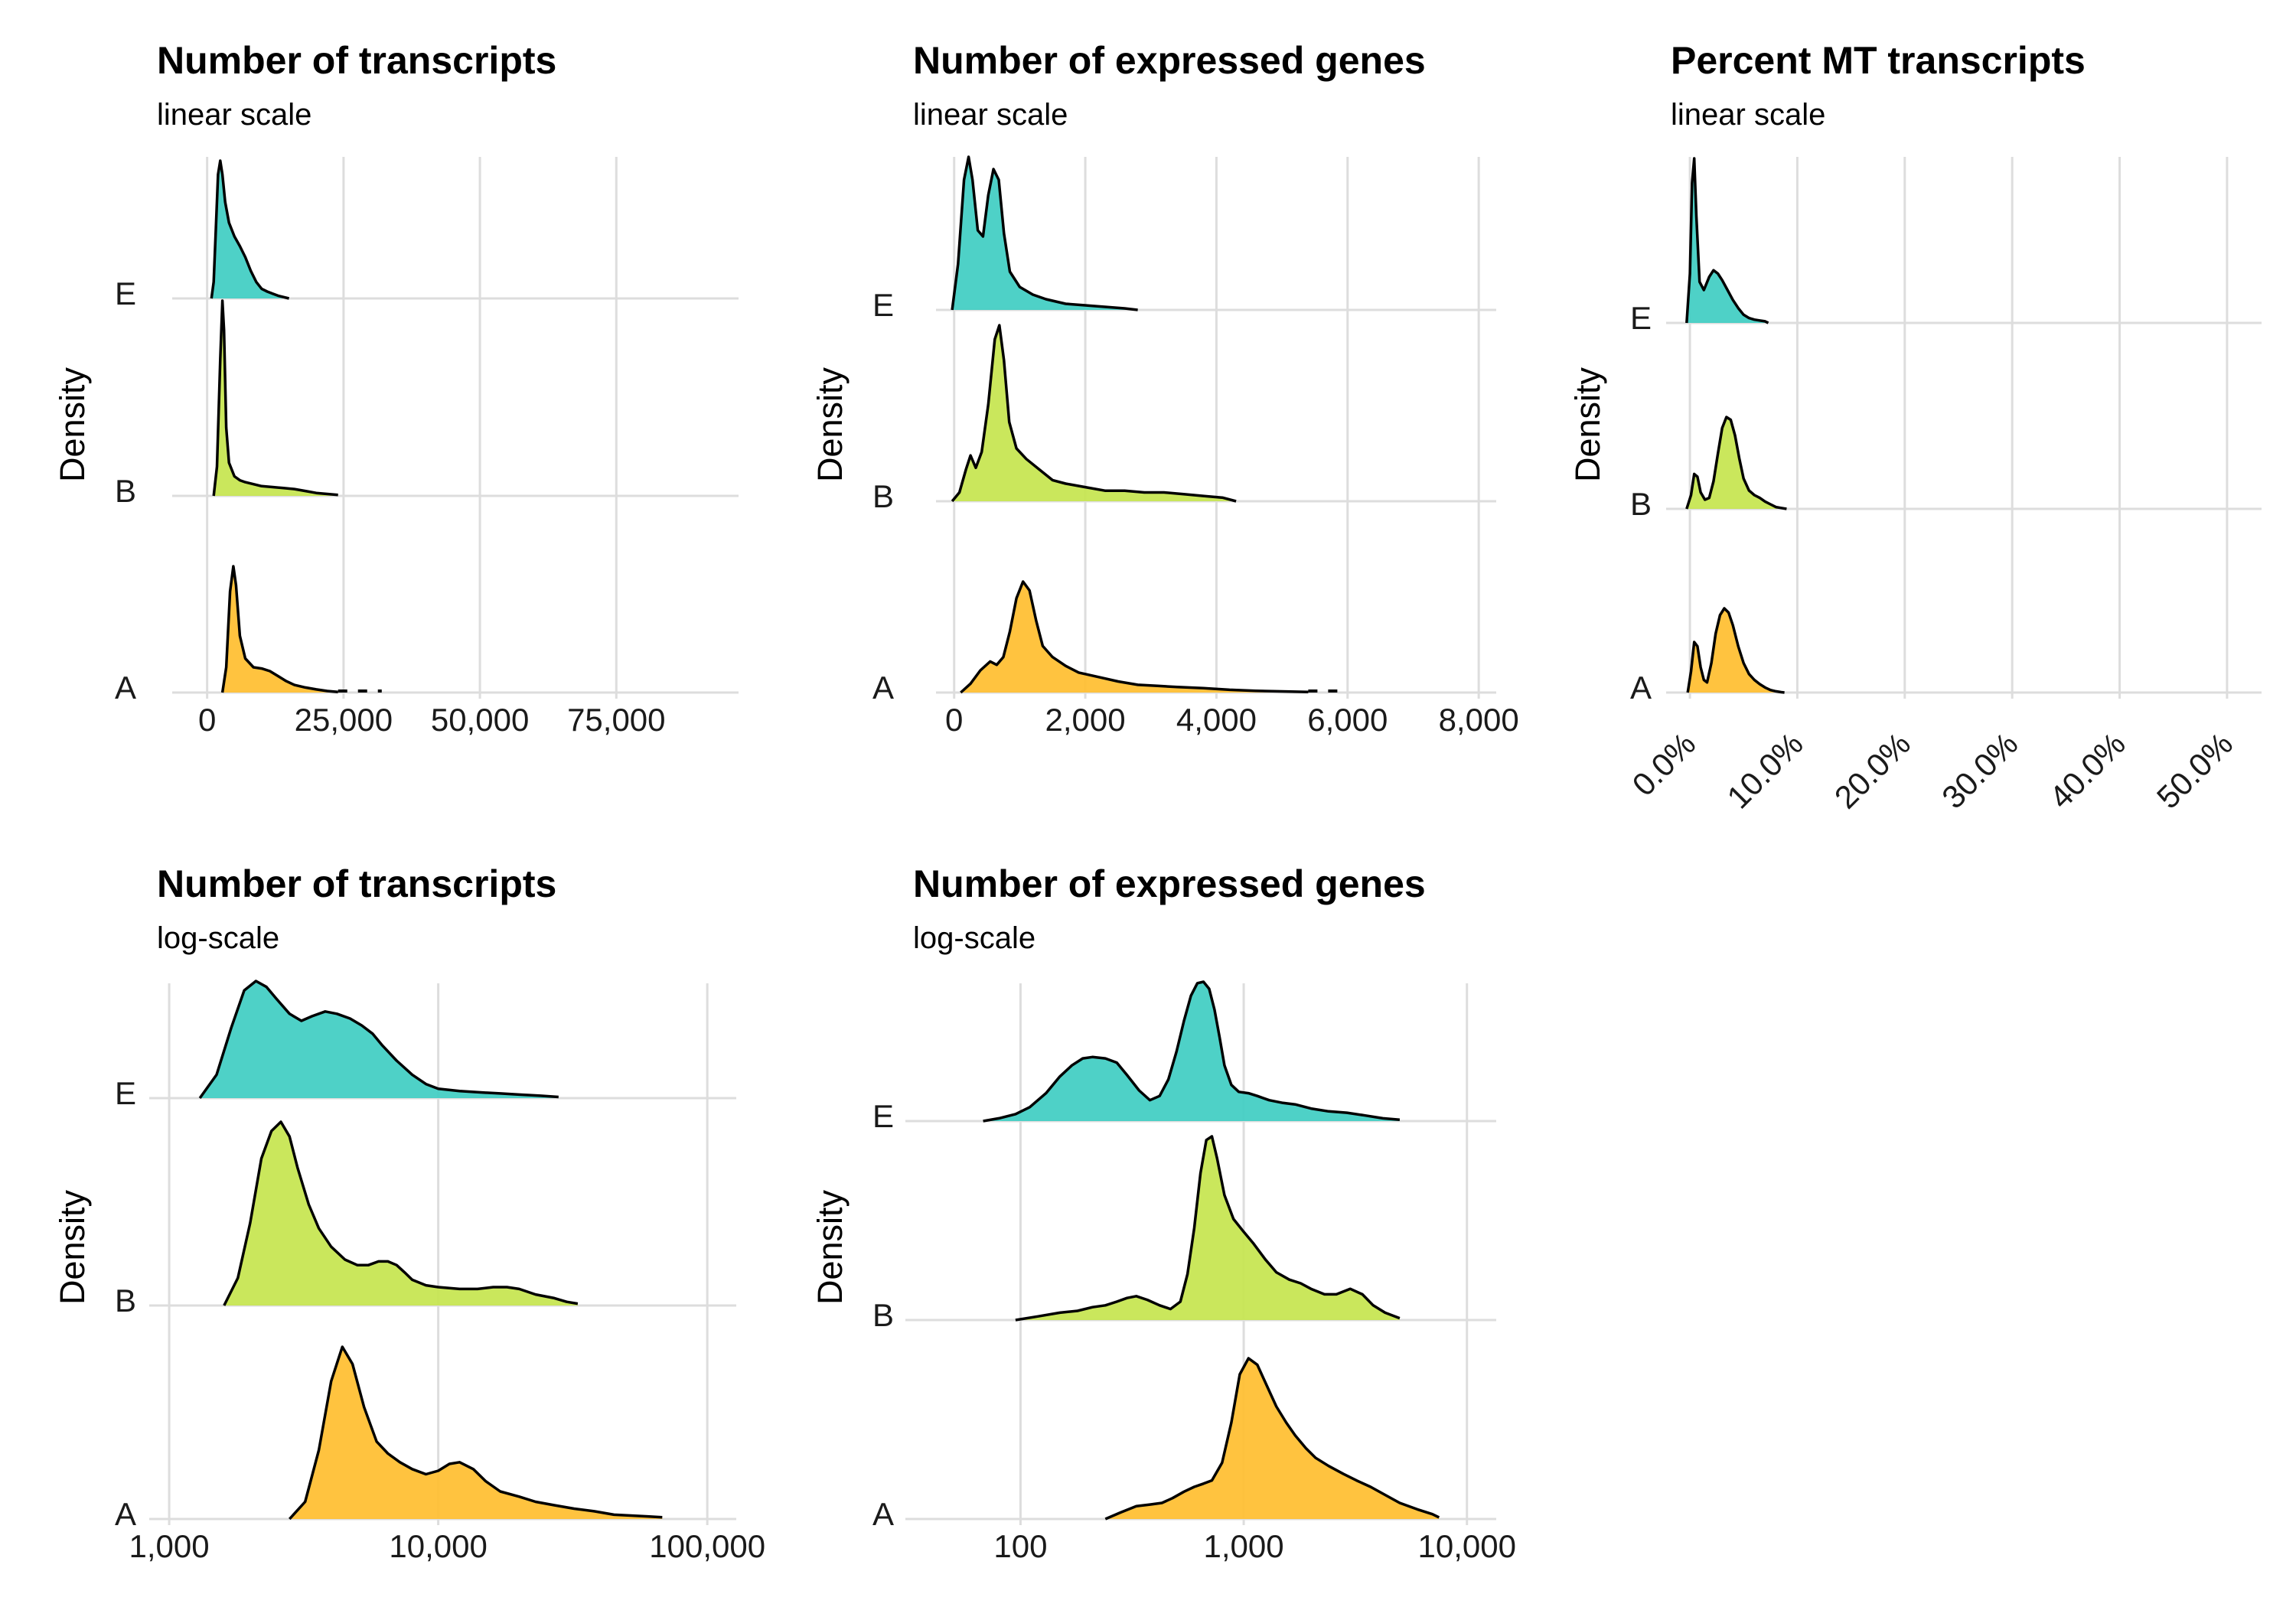 Image resolution: width=2296 pixels, height=1607 pixels. Describe the element at coordinates (707, 1546) in the screenshot. I see `x-tick-label: 100,000` at that location.